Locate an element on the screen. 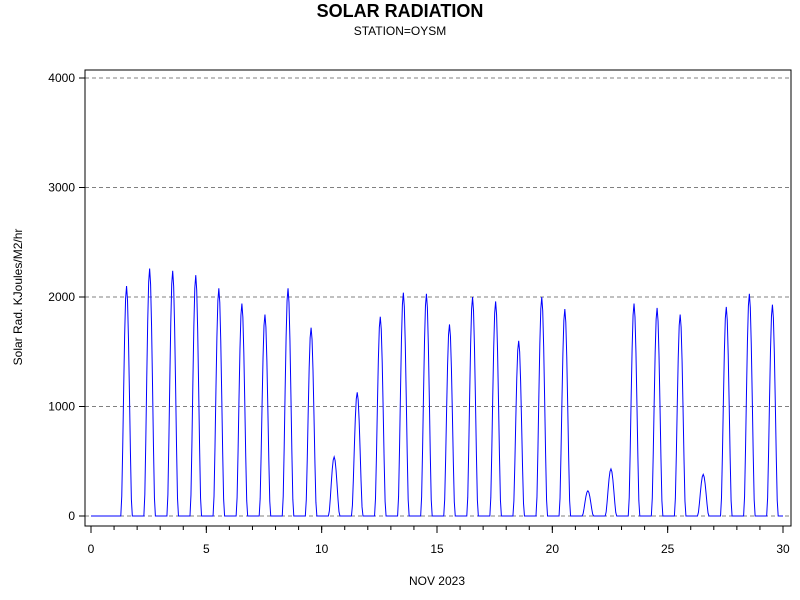 The image size is (800, 600). x-tick-label: 5 is located at coordinates (206, 549).